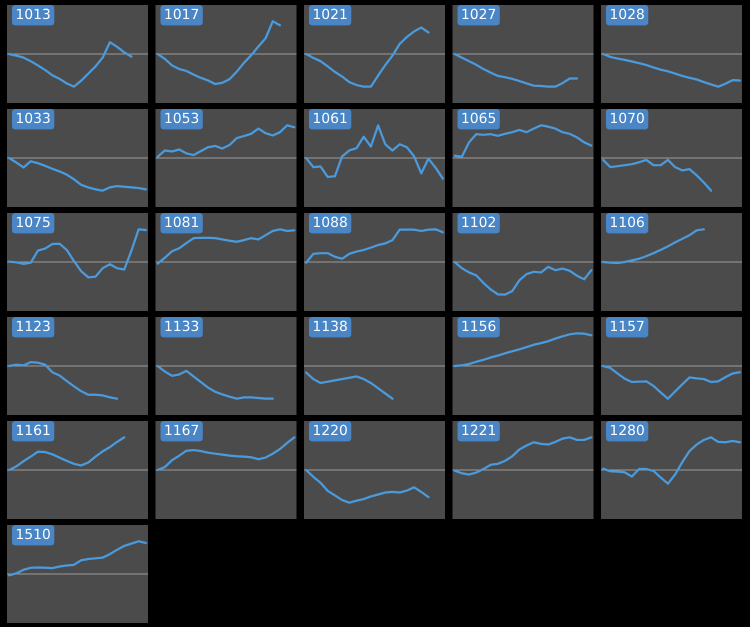 The width and height of the screenshot is (750, 627). I want to click on chart-title: 1123, so click(33, 326).